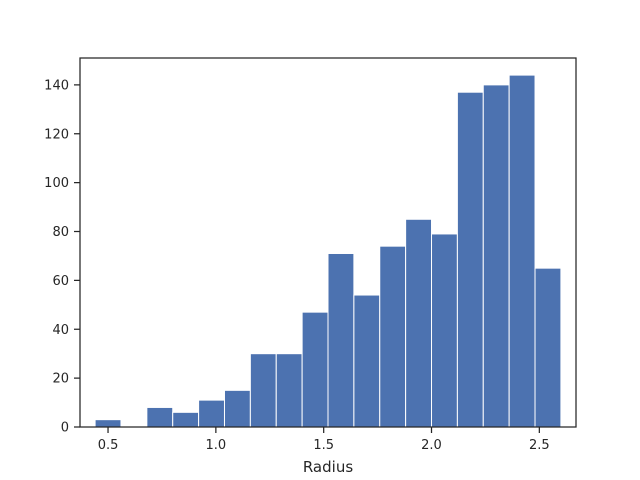 This screenshot has height=480, width=640. I want to click on x-tick-label: 1.5, so click(323, 445).